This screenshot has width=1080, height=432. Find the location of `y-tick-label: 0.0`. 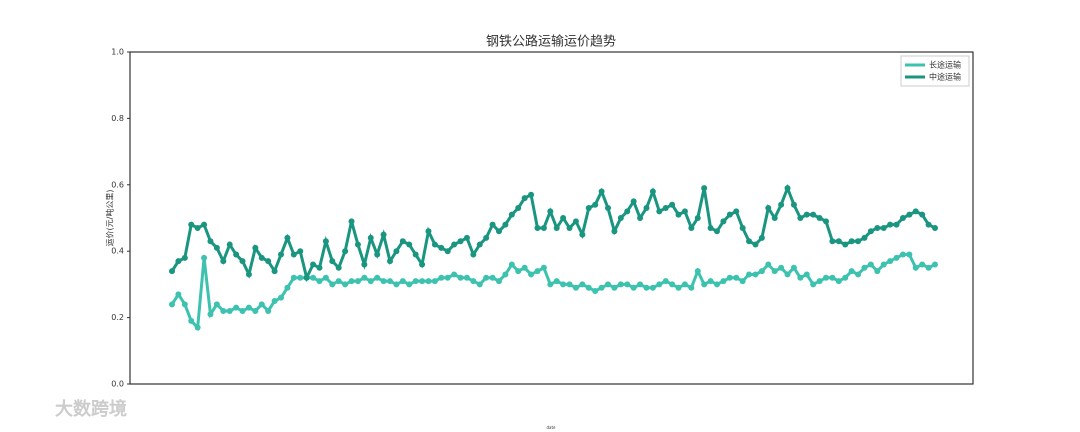

y-tick-label: 0.0 is located at coordinates (117, 384).